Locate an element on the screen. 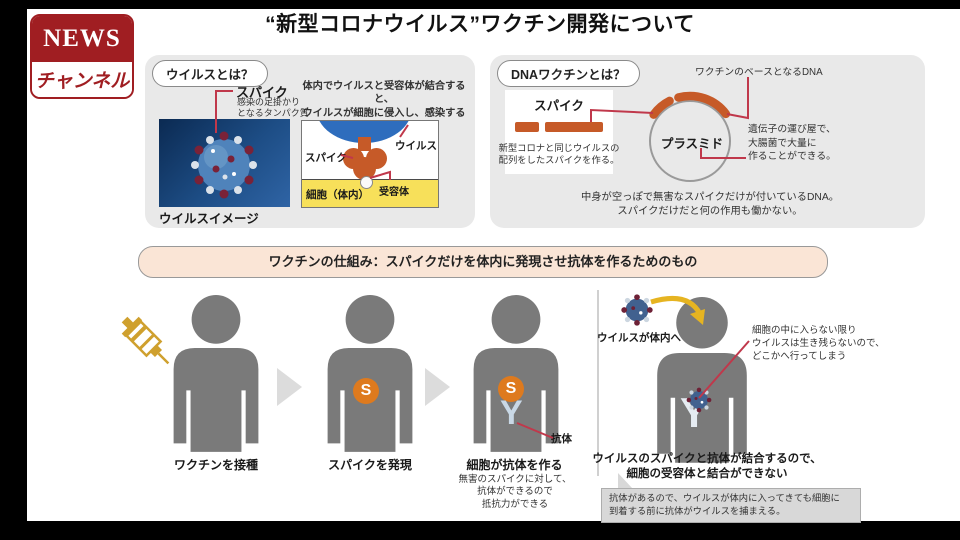 Image resolution: width=960 pixels, height=540 pixels. antibody-icon: Y is located at coordinates (511, 413).